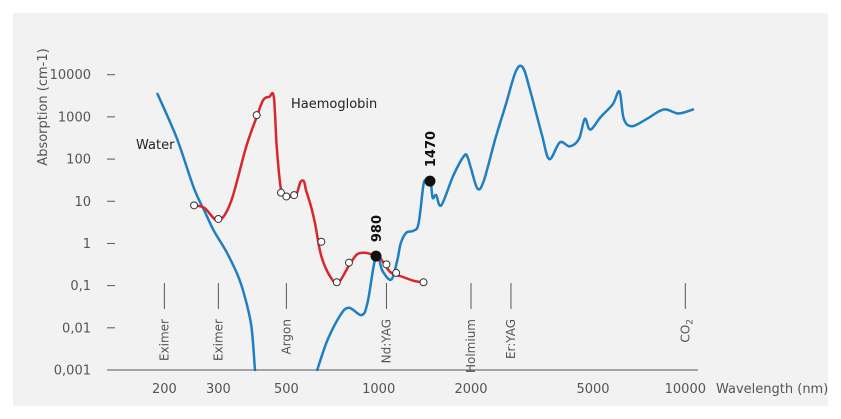 The height and width of the screenshot is (419, 841). Describe the element at coordinates (82, 202) in the screenshot. I see `y-tick-label: 10` at that location.